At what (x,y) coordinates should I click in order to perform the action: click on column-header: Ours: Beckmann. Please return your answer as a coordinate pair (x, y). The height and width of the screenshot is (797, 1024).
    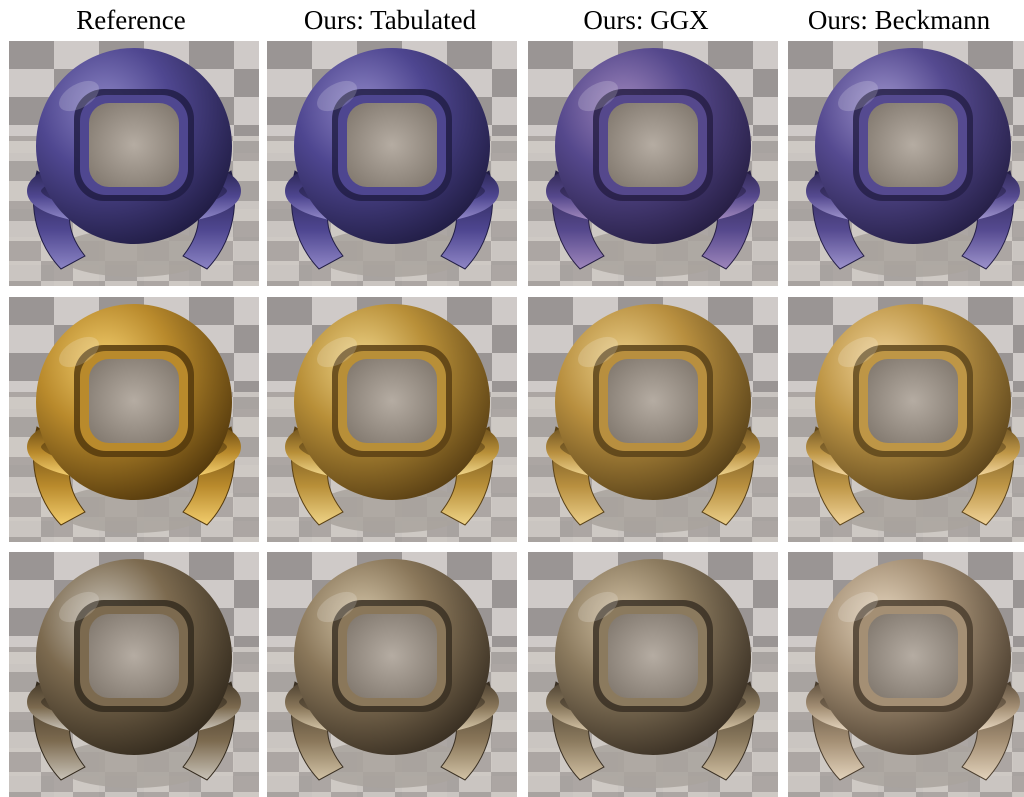
    Looking at the image, I should click on (899, 19).